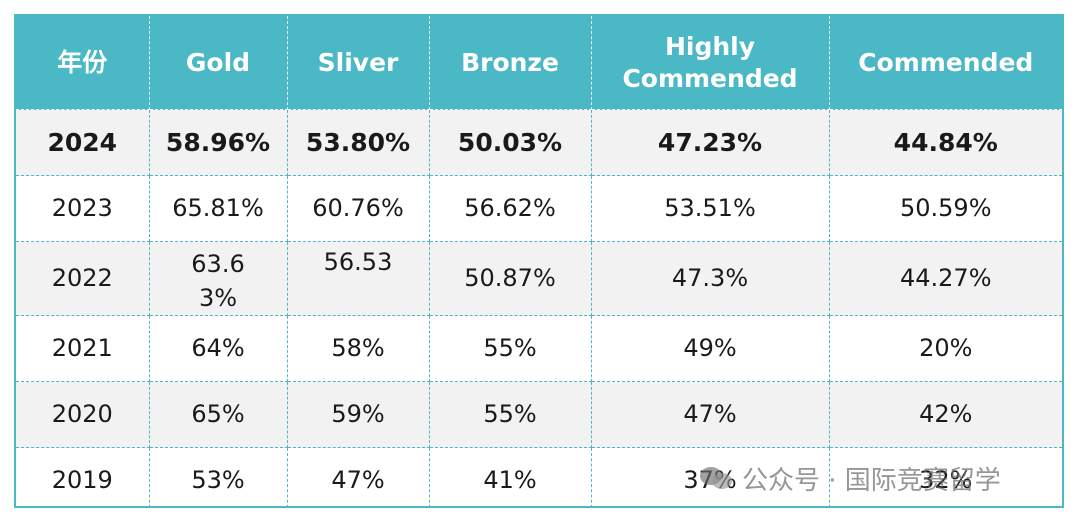 Image resolution: width=1080 pixels, height=523 pixels. I want to click on header-highly-line2: Commended, so click(710, 78).